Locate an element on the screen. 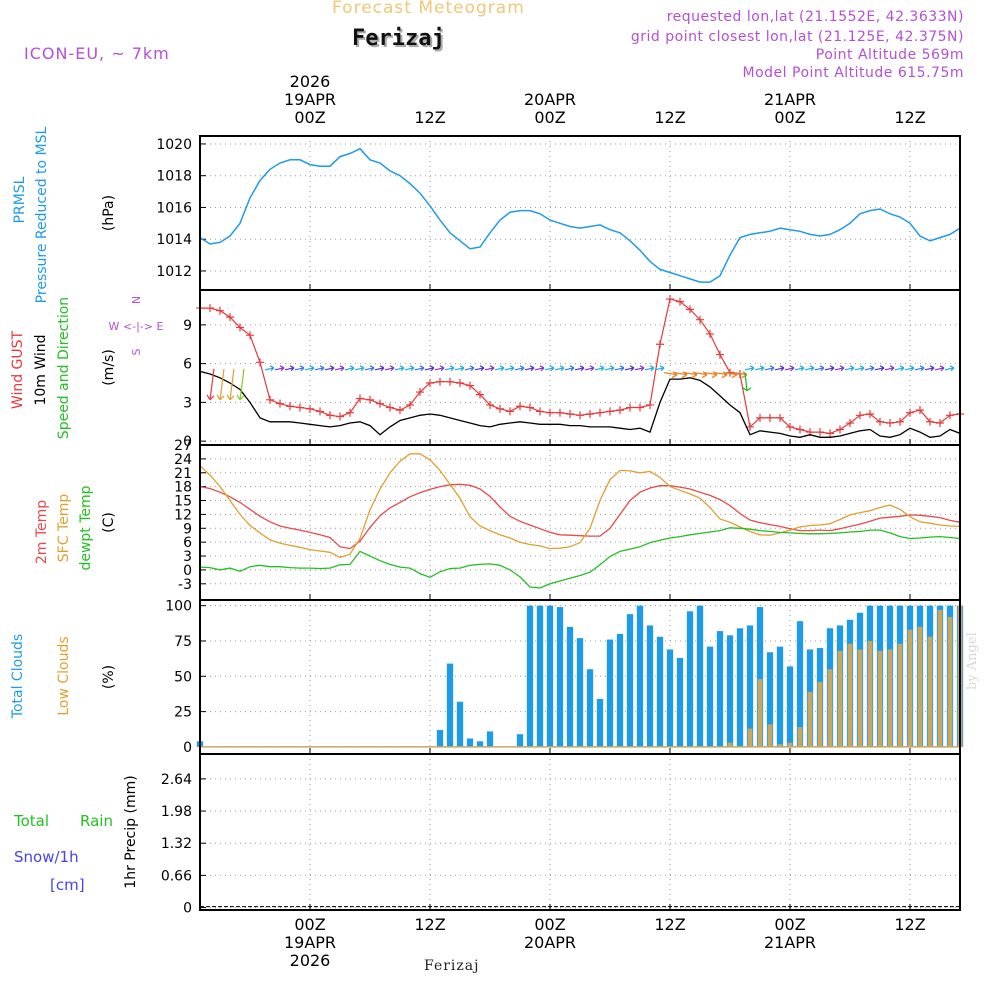 The image size is (1000, 1000). label-low-clouds: Low Clouds is located at coordinates (64, 675).